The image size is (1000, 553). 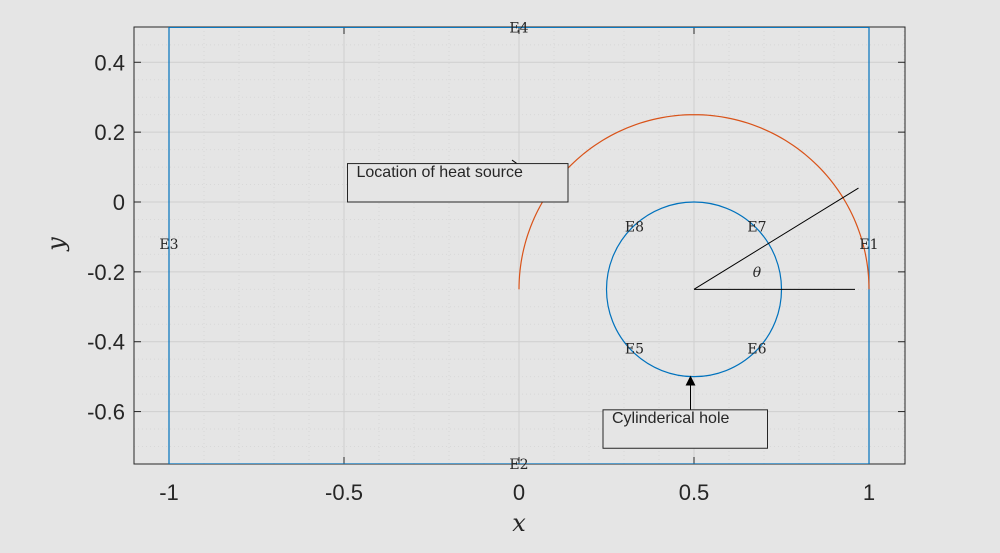 What do you see at coordinates (106, 342) in the screenshot?
I see `y-tick-label: -0.4` at bounding box center [106, 342].